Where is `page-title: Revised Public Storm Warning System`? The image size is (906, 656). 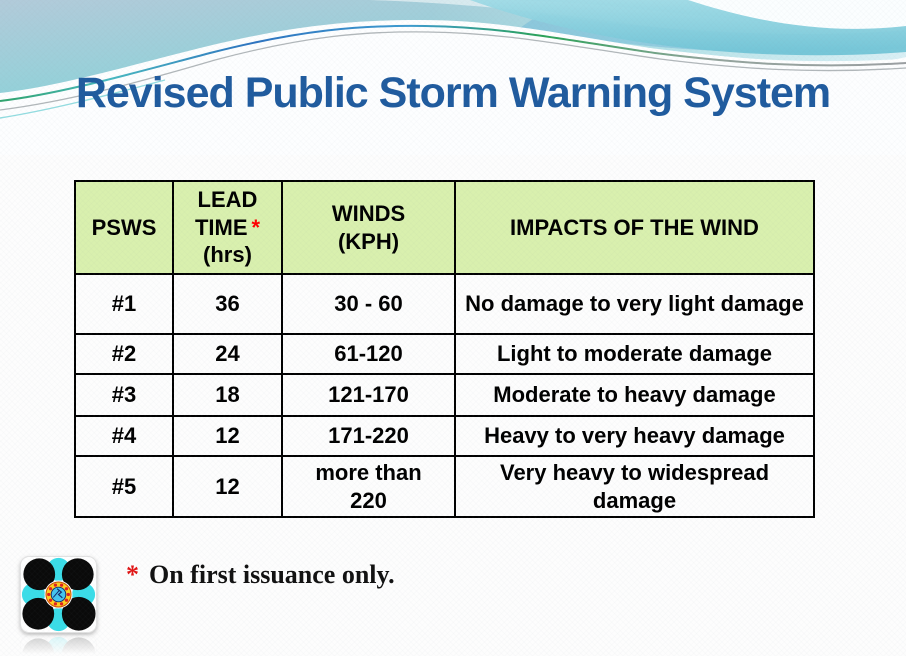 page-title: Revised Public Storm Warning System is located at coordinates (453, 93).